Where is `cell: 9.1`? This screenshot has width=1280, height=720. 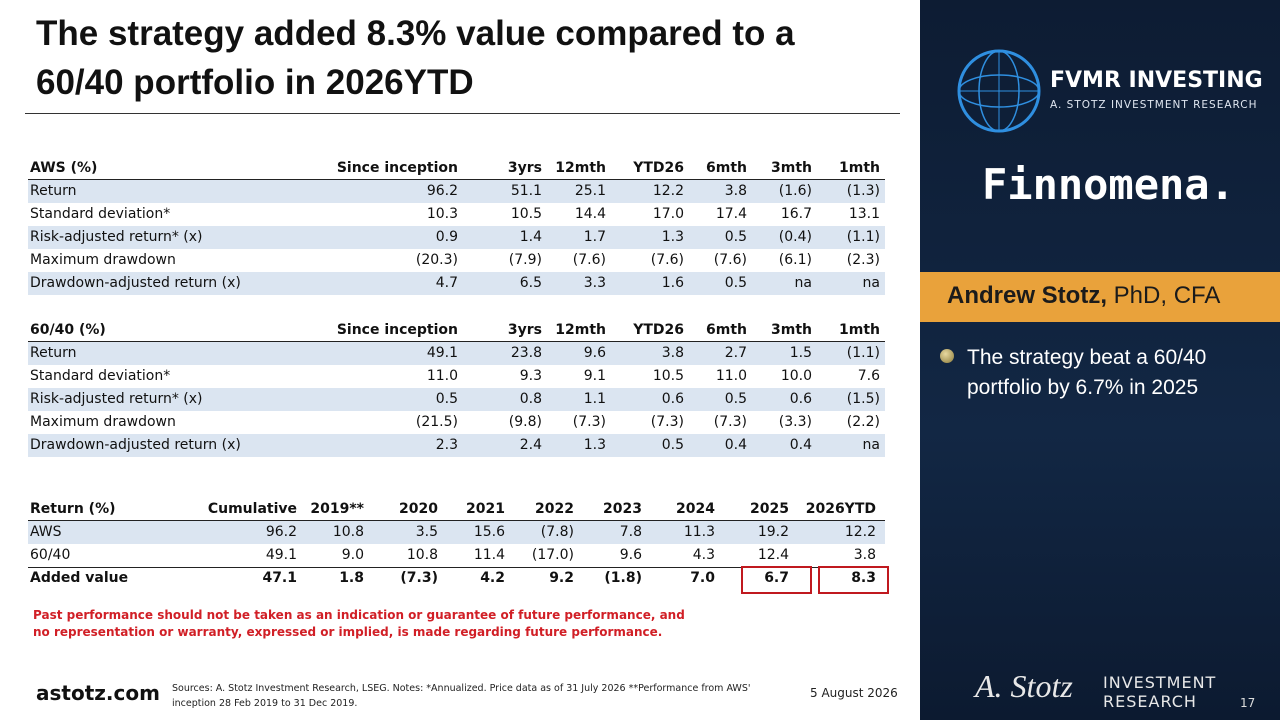
cell: 9.1 is located at coordinates (594, 376).